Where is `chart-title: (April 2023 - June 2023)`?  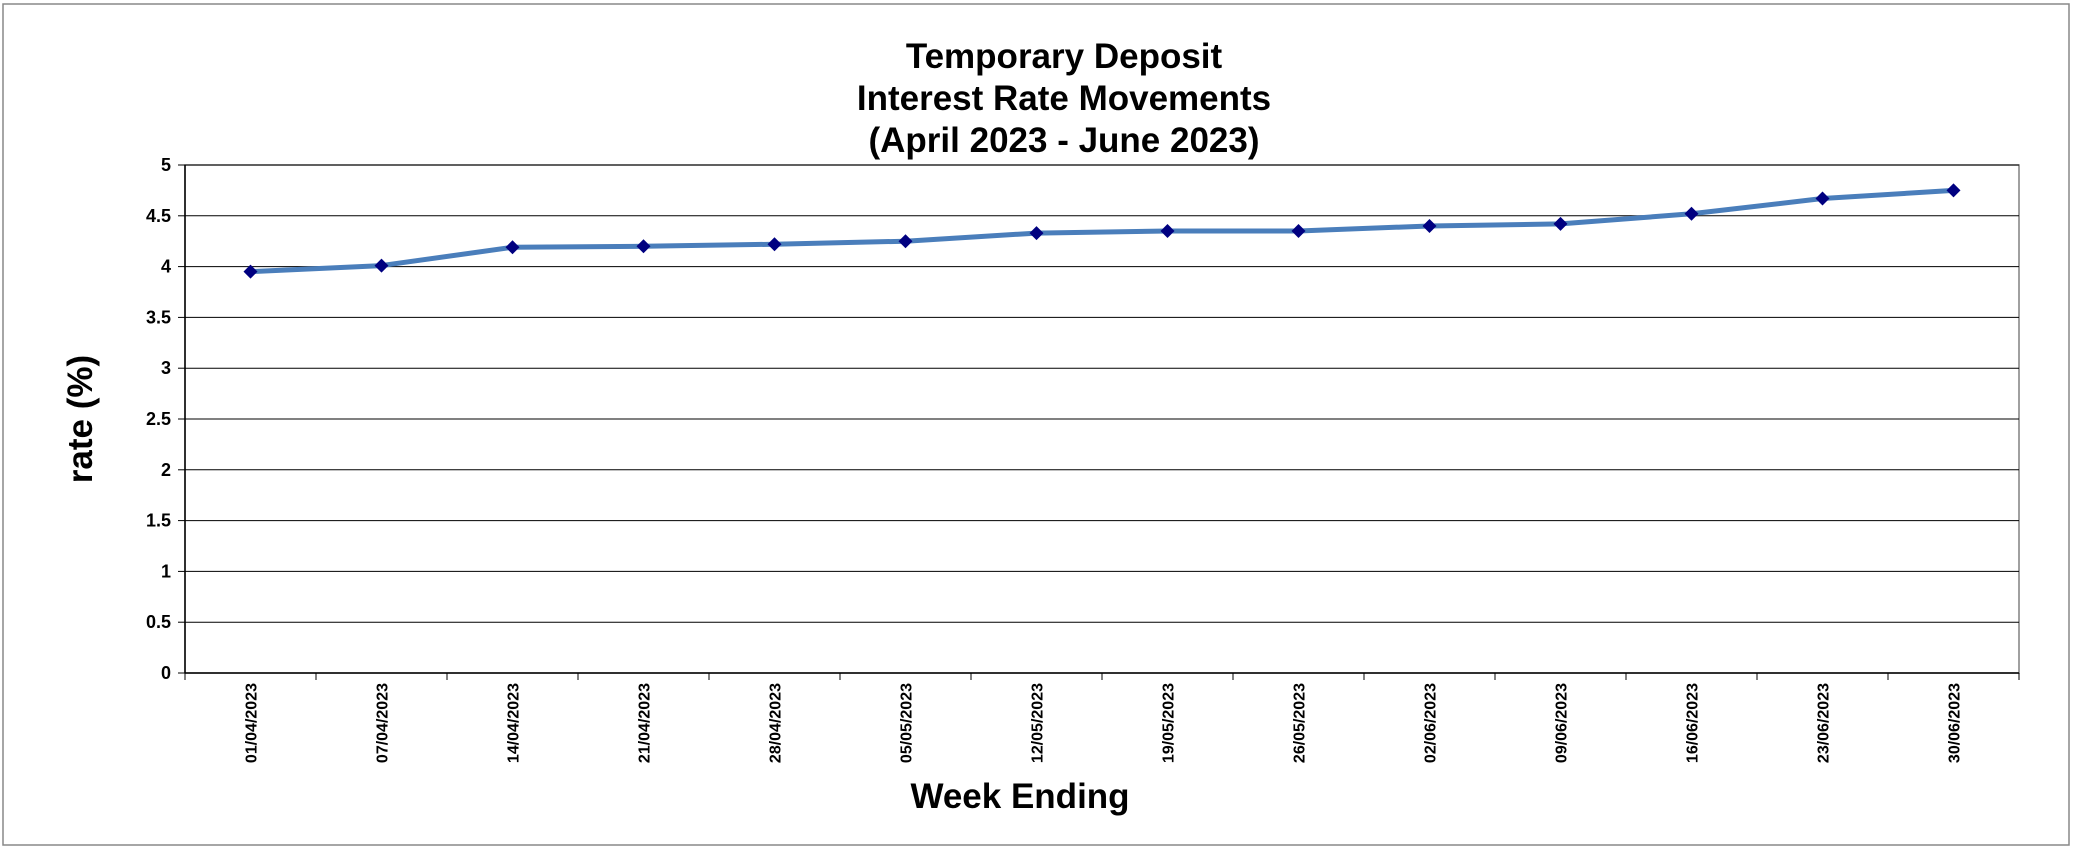 chart-title: (April 2023 - June 2023) is located at coordinates (1064, 140).